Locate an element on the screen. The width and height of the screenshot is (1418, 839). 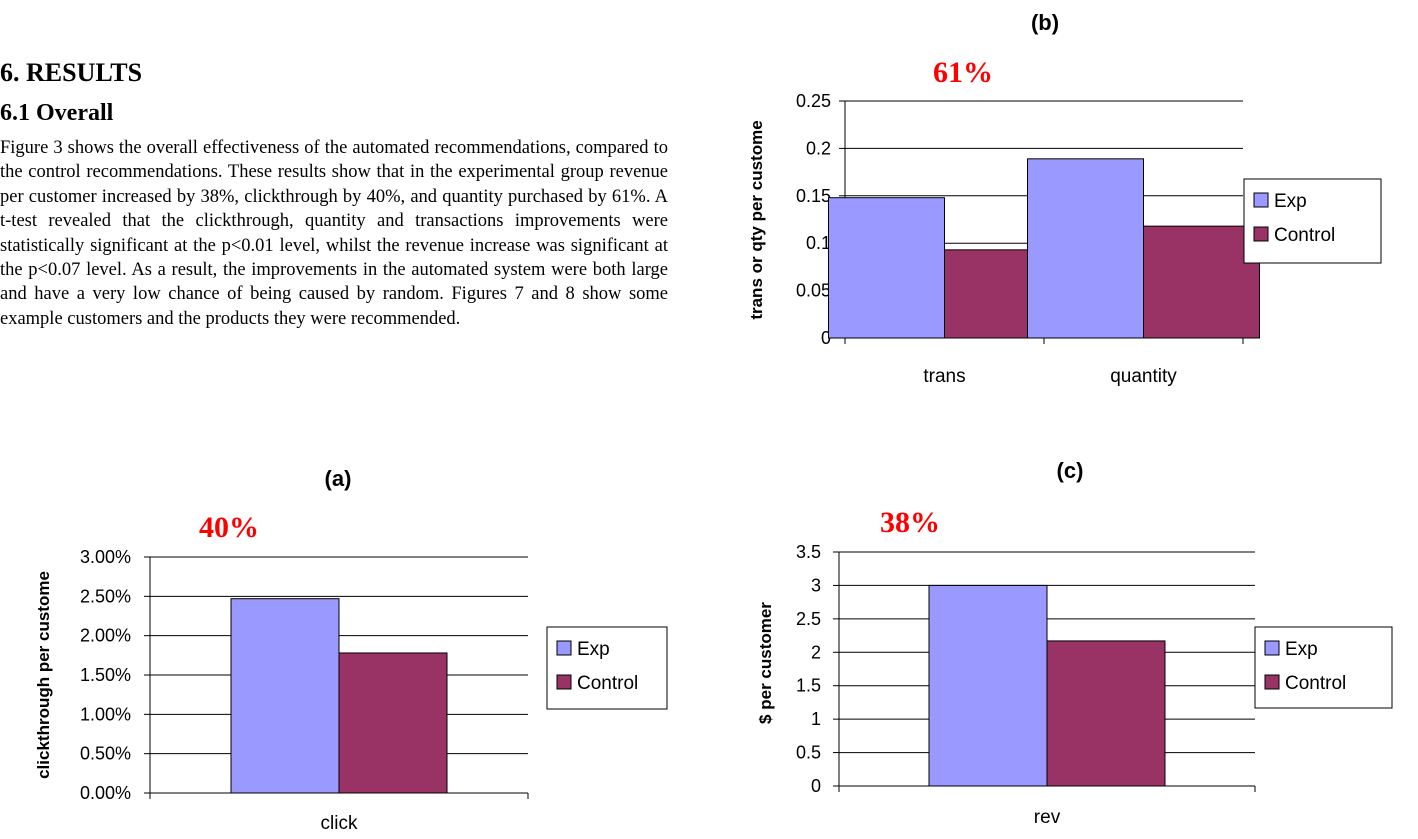
chart-b-y-tick-label: 0.25 is located at coordinates (813, 101).